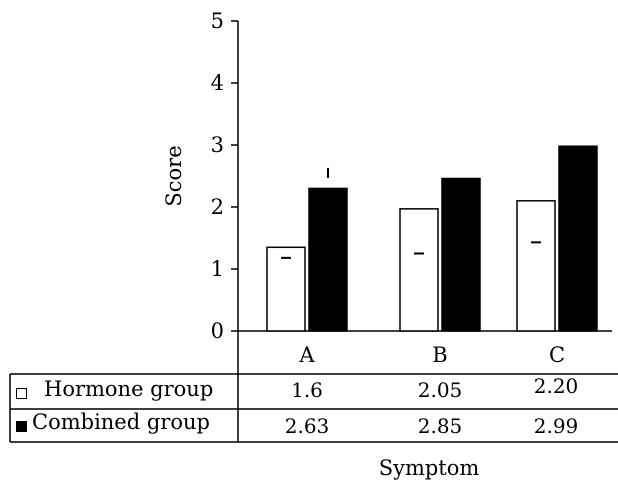  I want to click on series-name: Combined group, so click(121, 422).